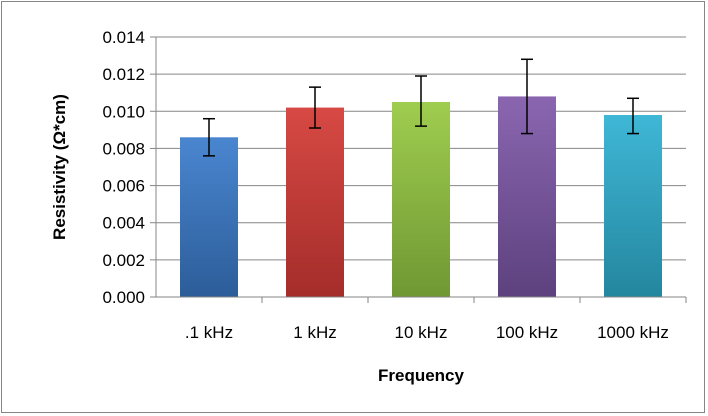 The height and width of the screenshot is (416, 708). Describe the element at coordinates (123, 186) in the screenshot. I see `y-tick-label: 0.006` at that location.